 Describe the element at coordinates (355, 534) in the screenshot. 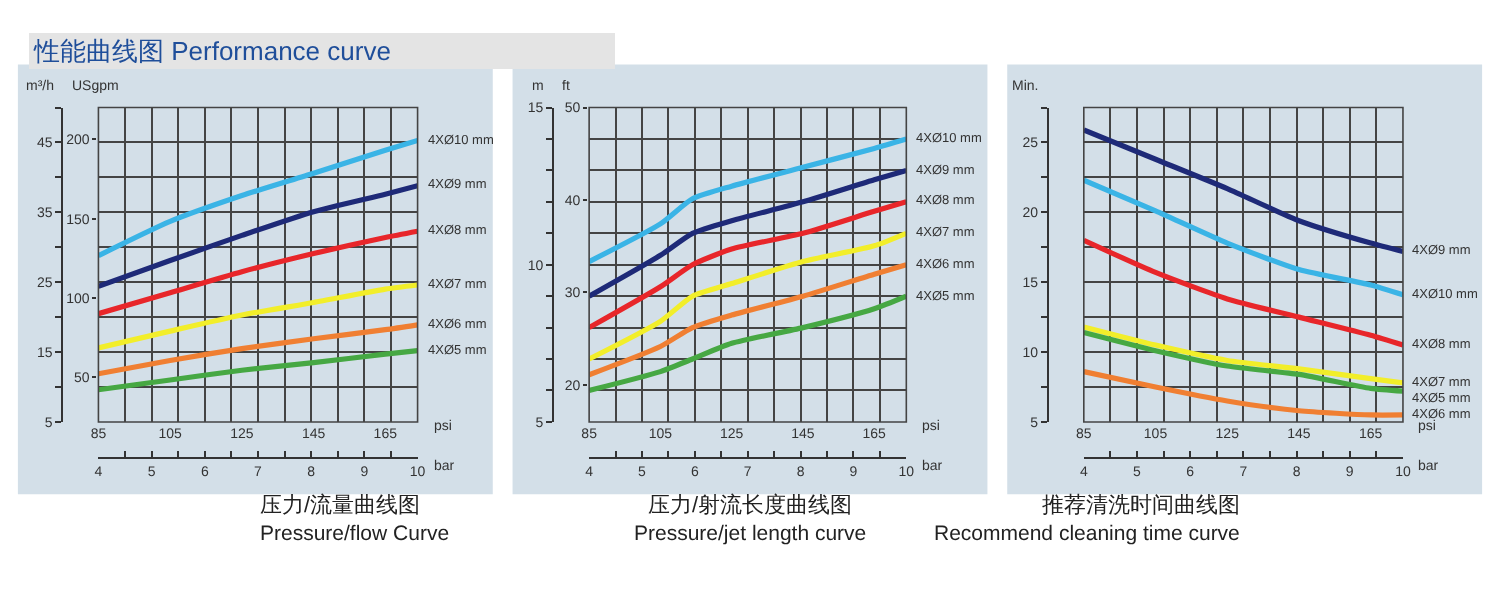

I see `text: Pressure/flow Curve` at that location.